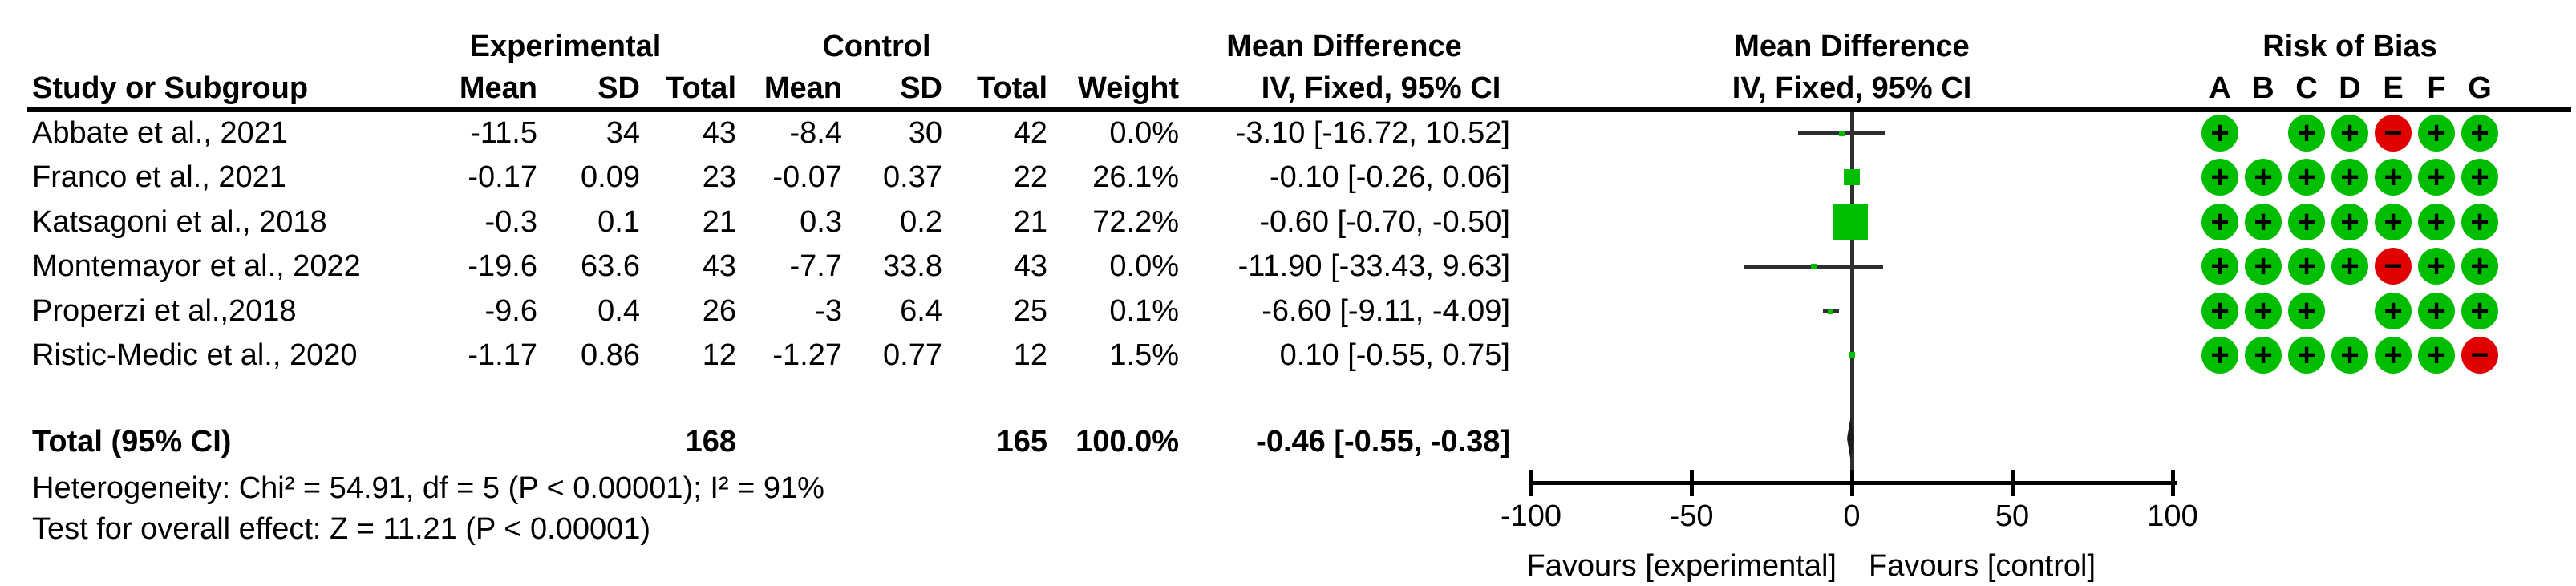 The image size is (2576, 586). Describe the element at coordinates (1852, 516) in the screenshot. I see `axis-tick-label: 0` at that location.